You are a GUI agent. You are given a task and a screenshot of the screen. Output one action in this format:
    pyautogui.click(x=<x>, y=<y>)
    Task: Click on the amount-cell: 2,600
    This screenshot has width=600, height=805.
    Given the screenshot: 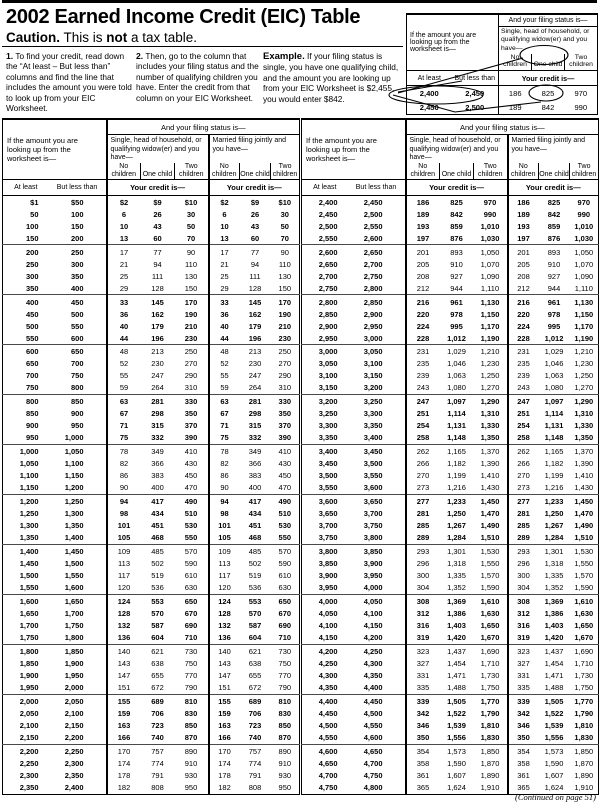 What is the action you would take?
    pyautogui.click(x=324, y=251)
    